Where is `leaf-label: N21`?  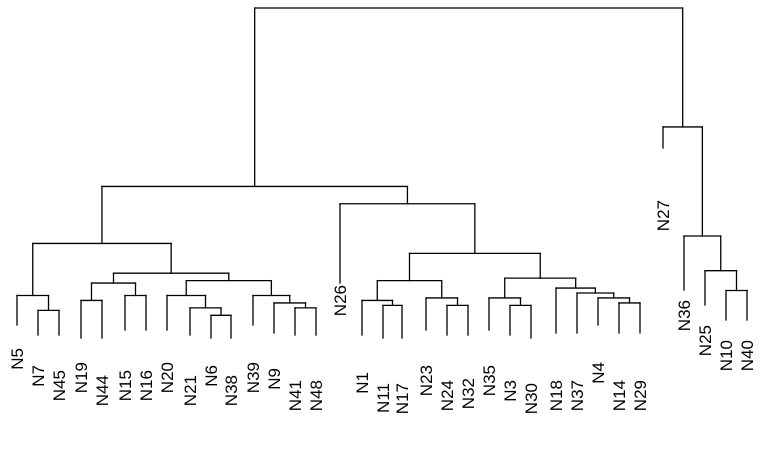 leaf-label: N21 is located at coordinates (190, 390).